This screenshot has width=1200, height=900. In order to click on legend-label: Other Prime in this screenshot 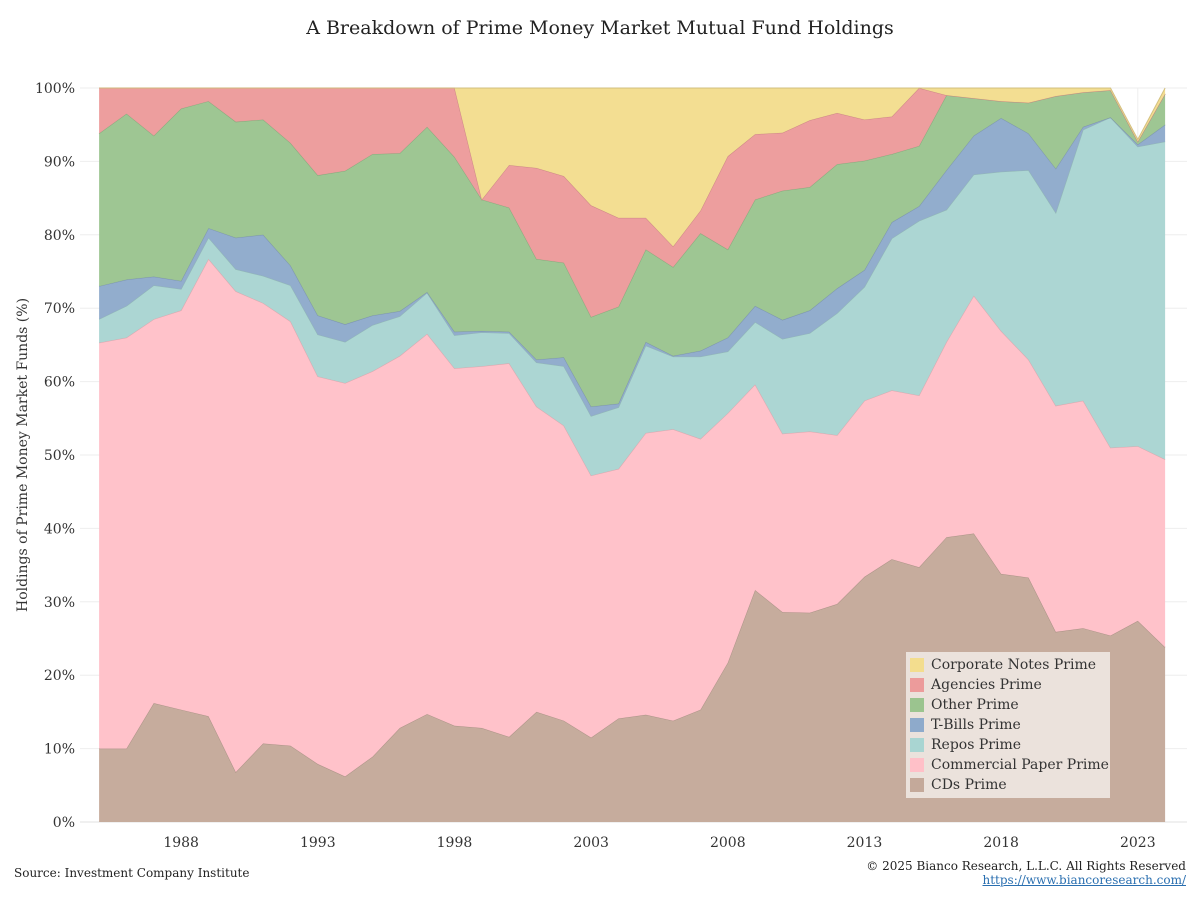, I will do `click(975, 705)`.